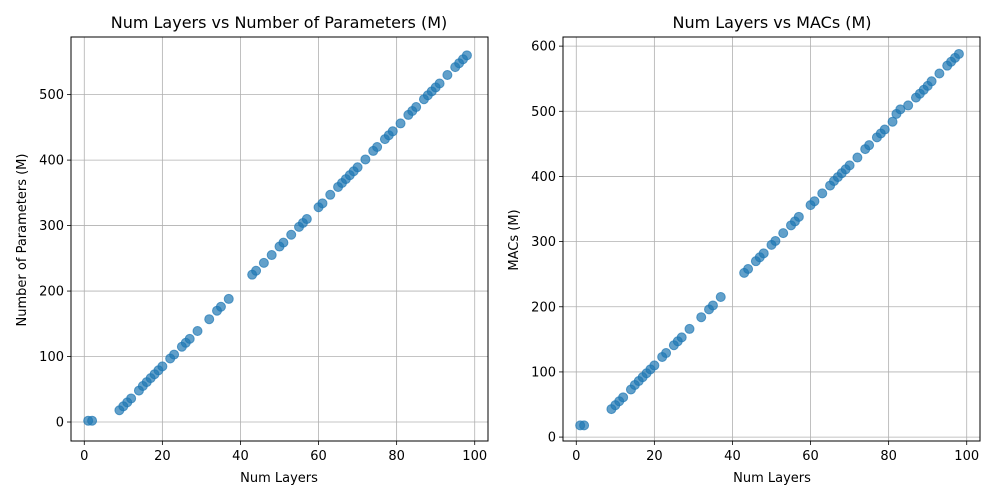 The image size is (1000, 500). Describe the element at coordinates (514, 239) in the screenshot. I see `y-axis-label: MACs (M)` at that location.